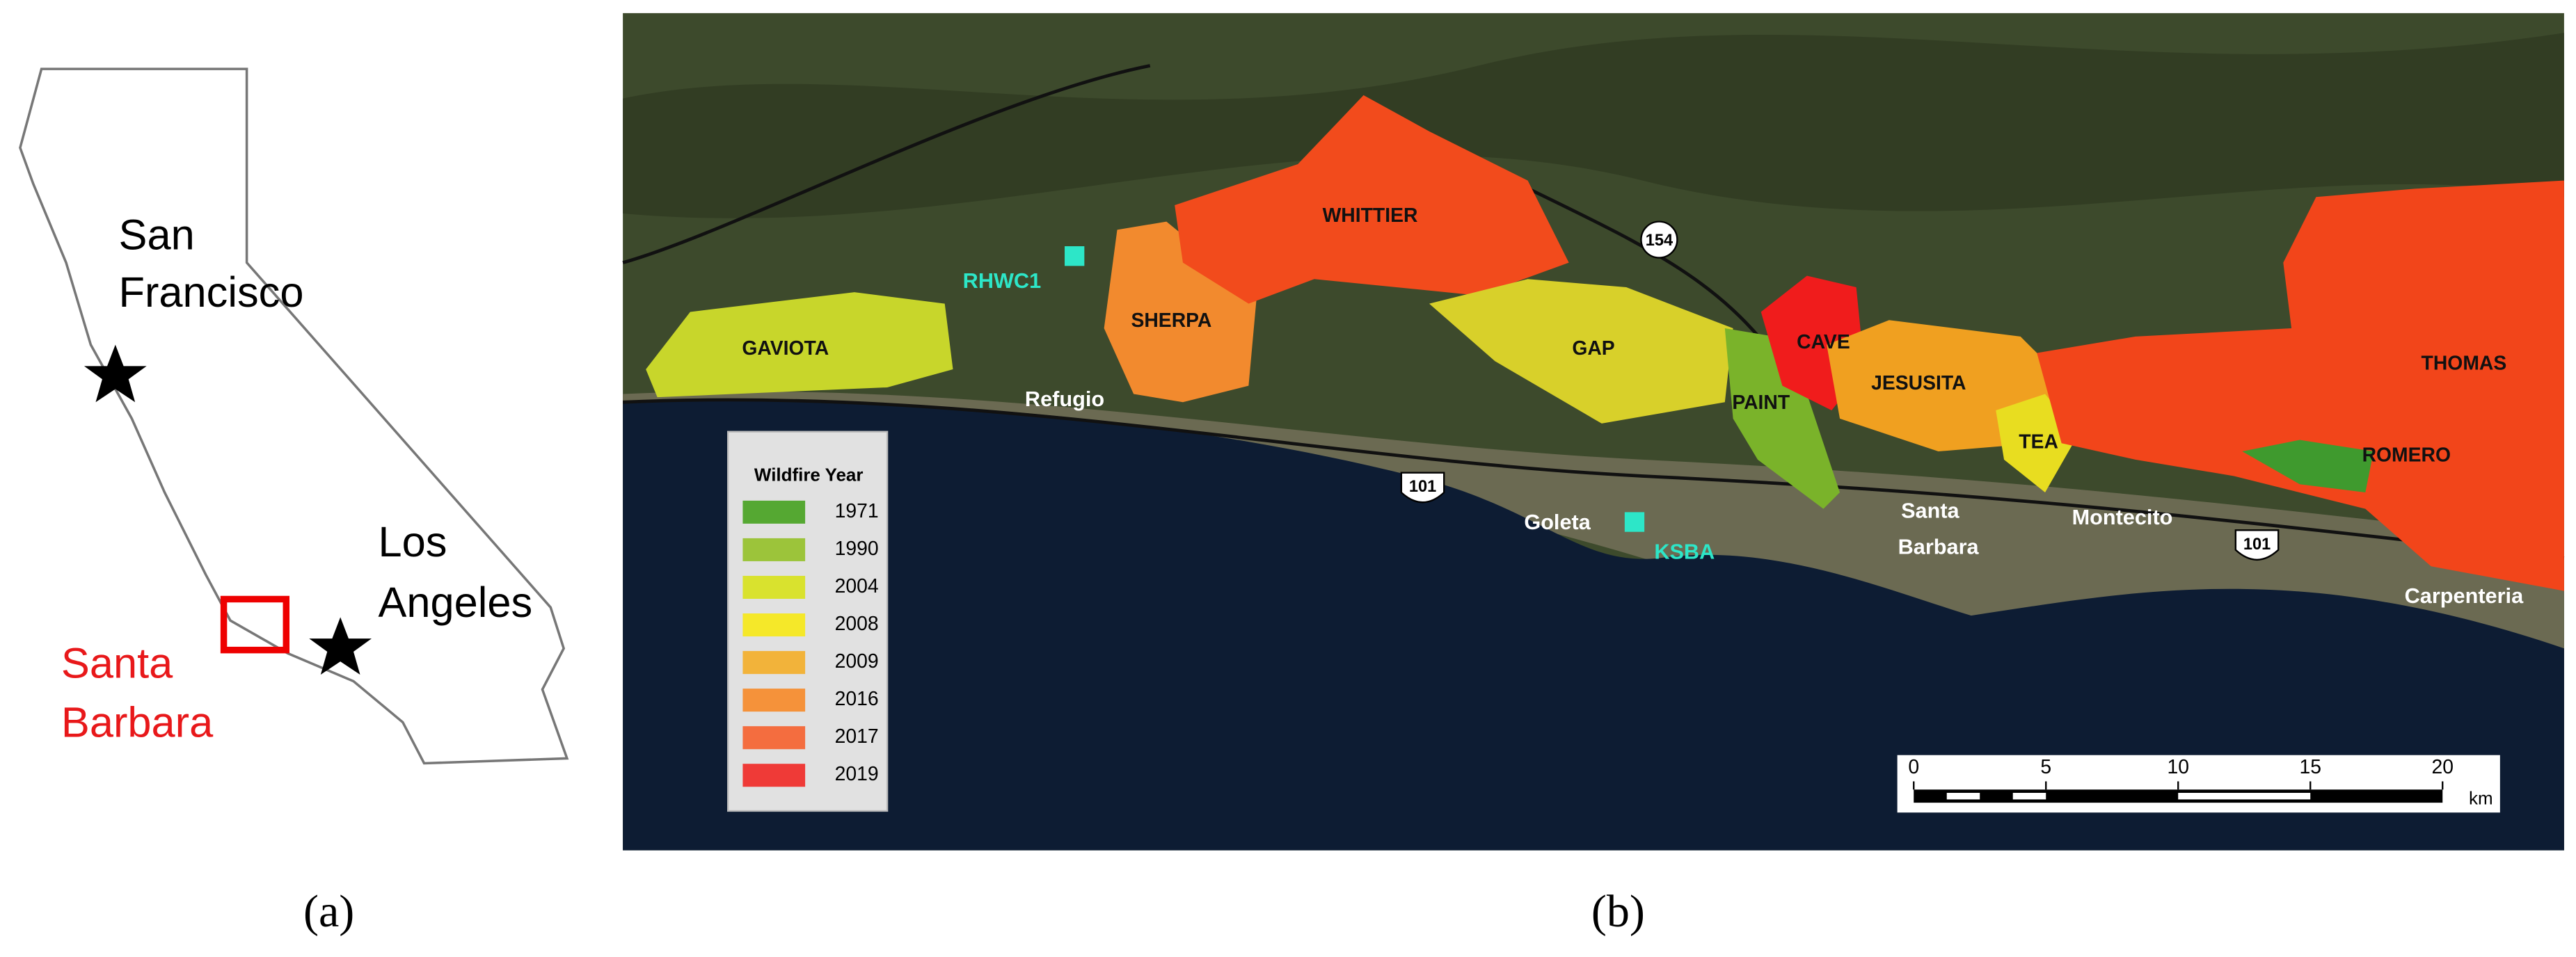 Image resolution: width=2576 pixels, height=957 pixels. What do you see at coordinates (2045, 767) in the screenshot?
I see `scale-tick-label: 5` at bounding box center [2045, 767].